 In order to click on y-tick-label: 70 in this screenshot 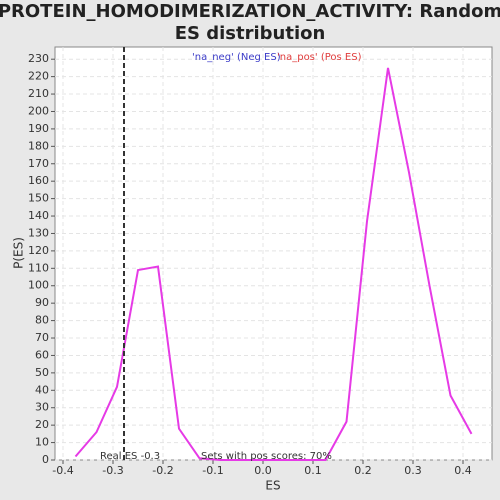, I will do `click(42, 337)`.